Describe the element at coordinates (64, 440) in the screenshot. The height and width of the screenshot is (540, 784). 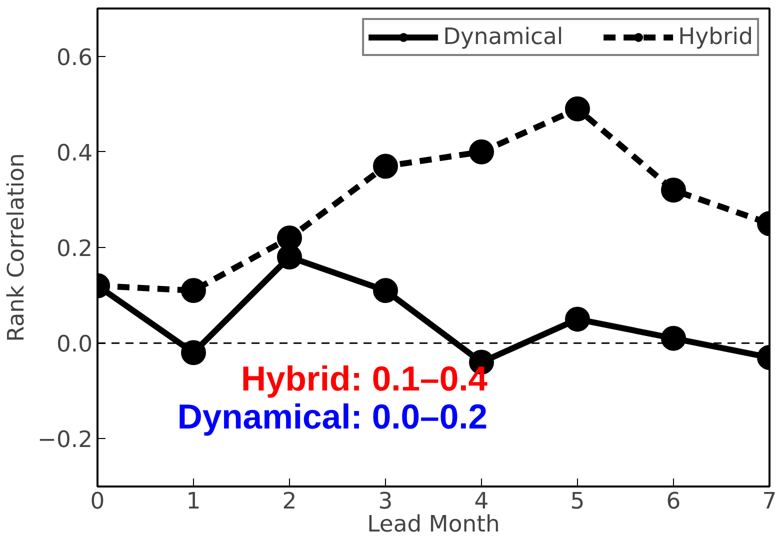
I see `y-tick-label: −0.2` at that location.